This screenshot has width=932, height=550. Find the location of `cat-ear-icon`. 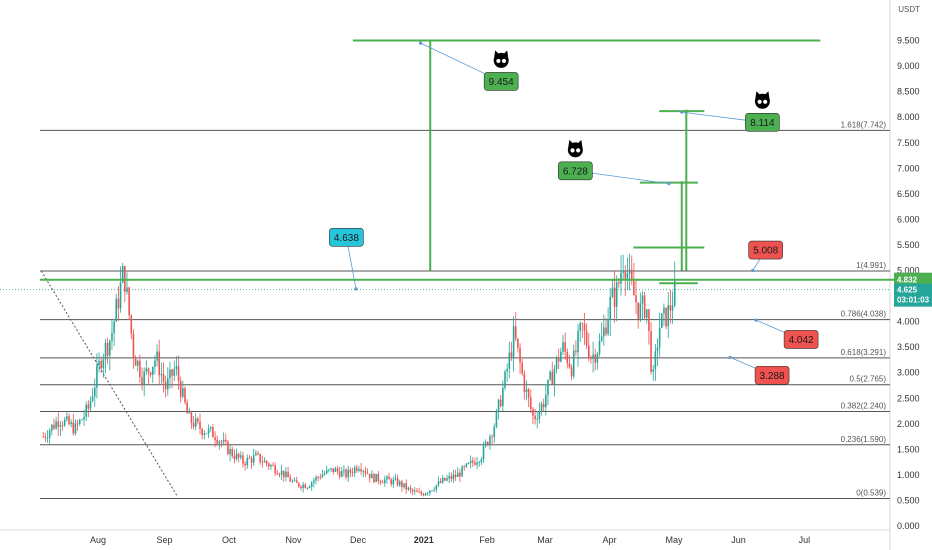

cat-ear-icon is located at coordinates (497, 54).